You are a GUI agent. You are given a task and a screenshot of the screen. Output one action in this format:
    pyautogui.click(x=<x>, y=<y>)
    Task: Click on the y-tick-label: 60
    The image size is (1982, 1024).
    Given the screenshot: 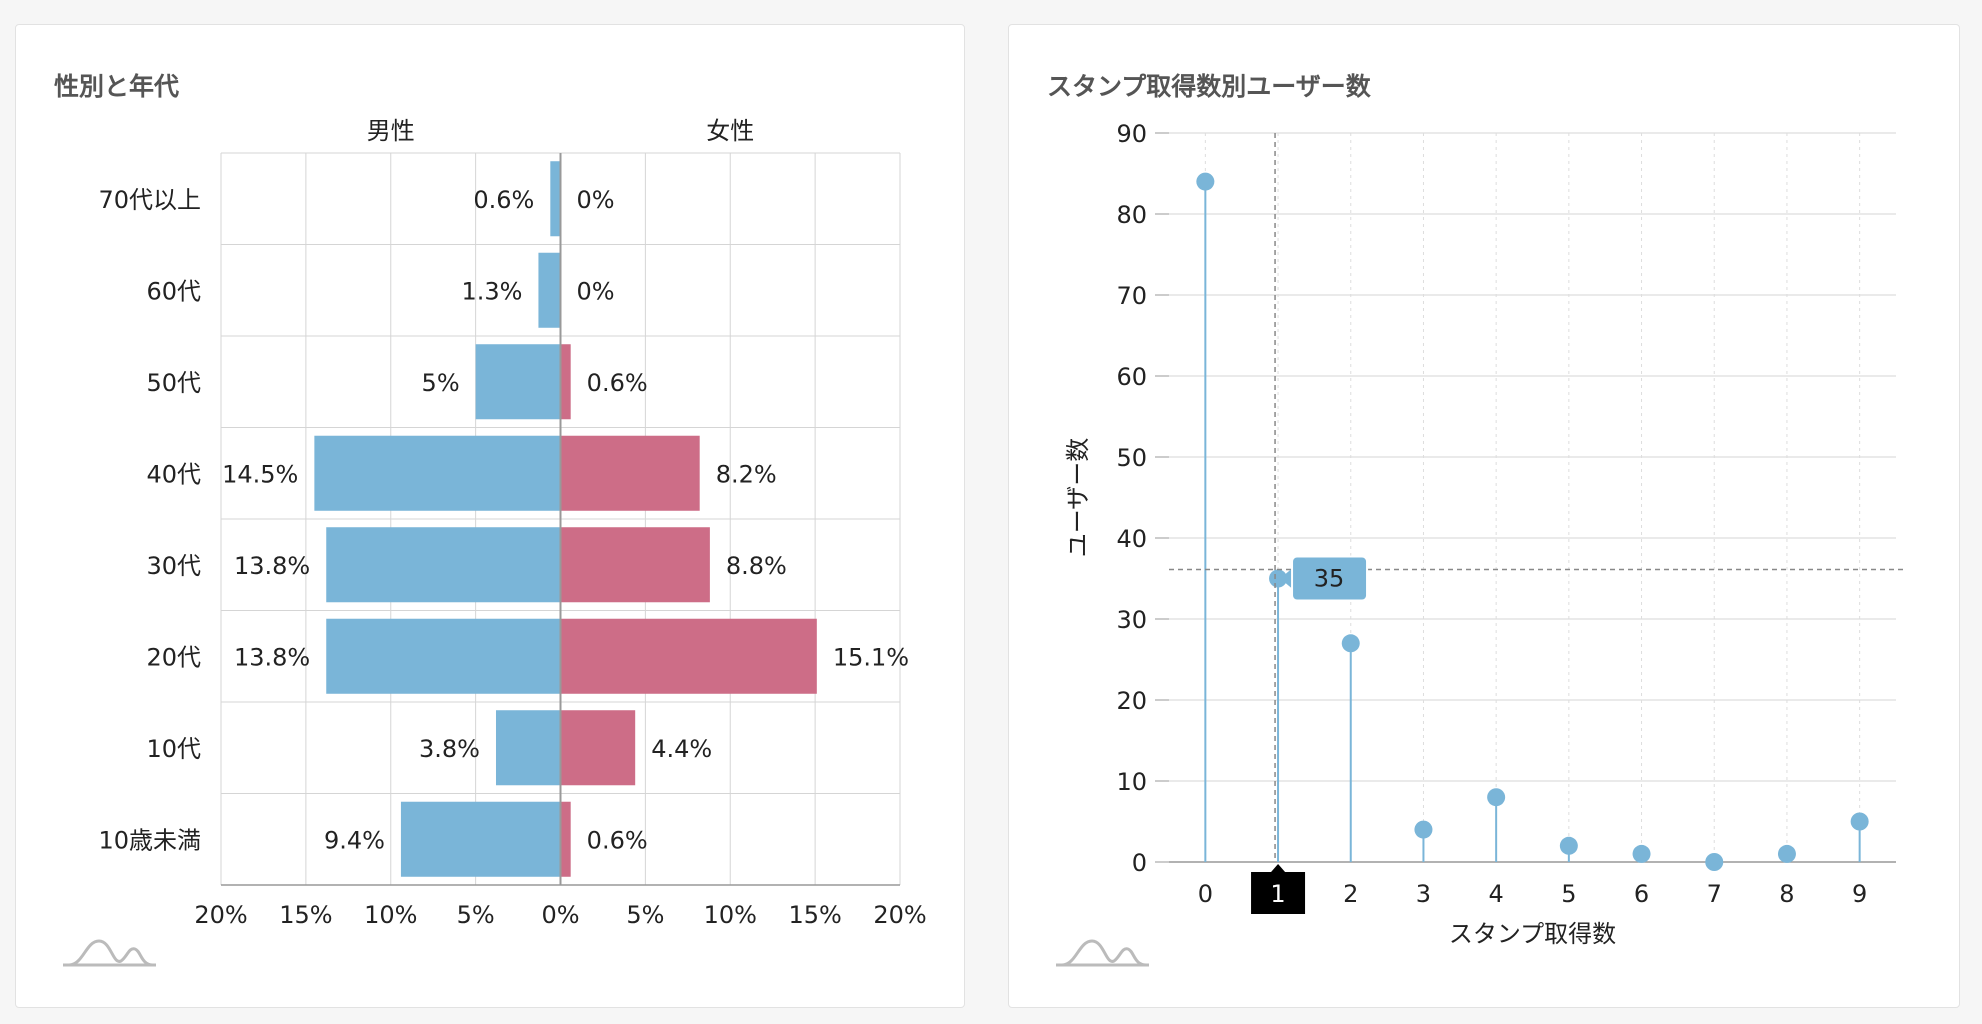 What is the action you would take?
    pyautogui.click(x=1131, y=377)
    